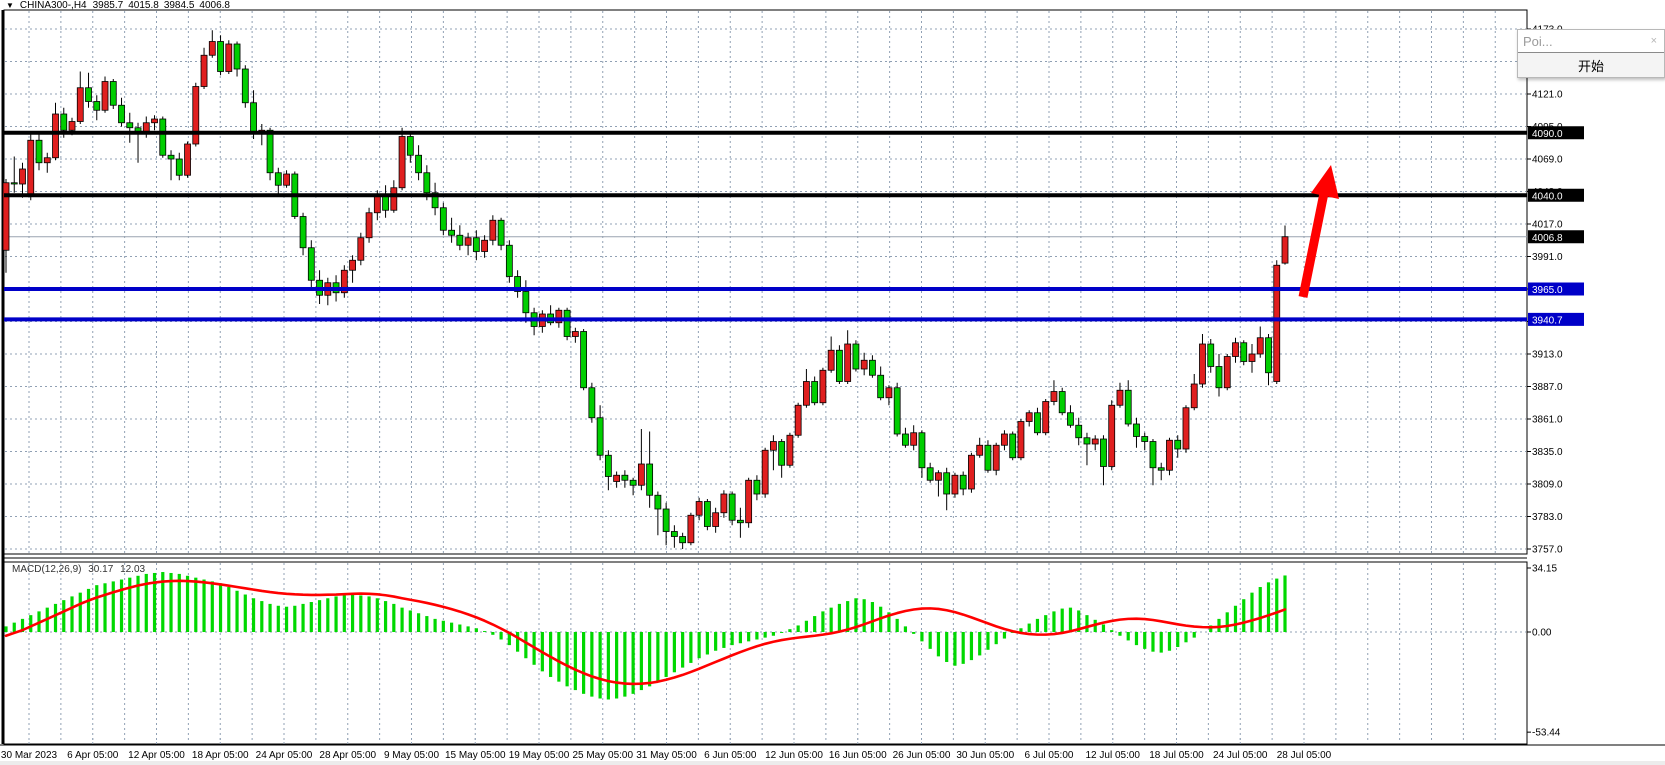  Describe the element at coordinates (1304, 755) in the screenshot. I see `time-axis-label: 28 Jul 05:00` at that location.